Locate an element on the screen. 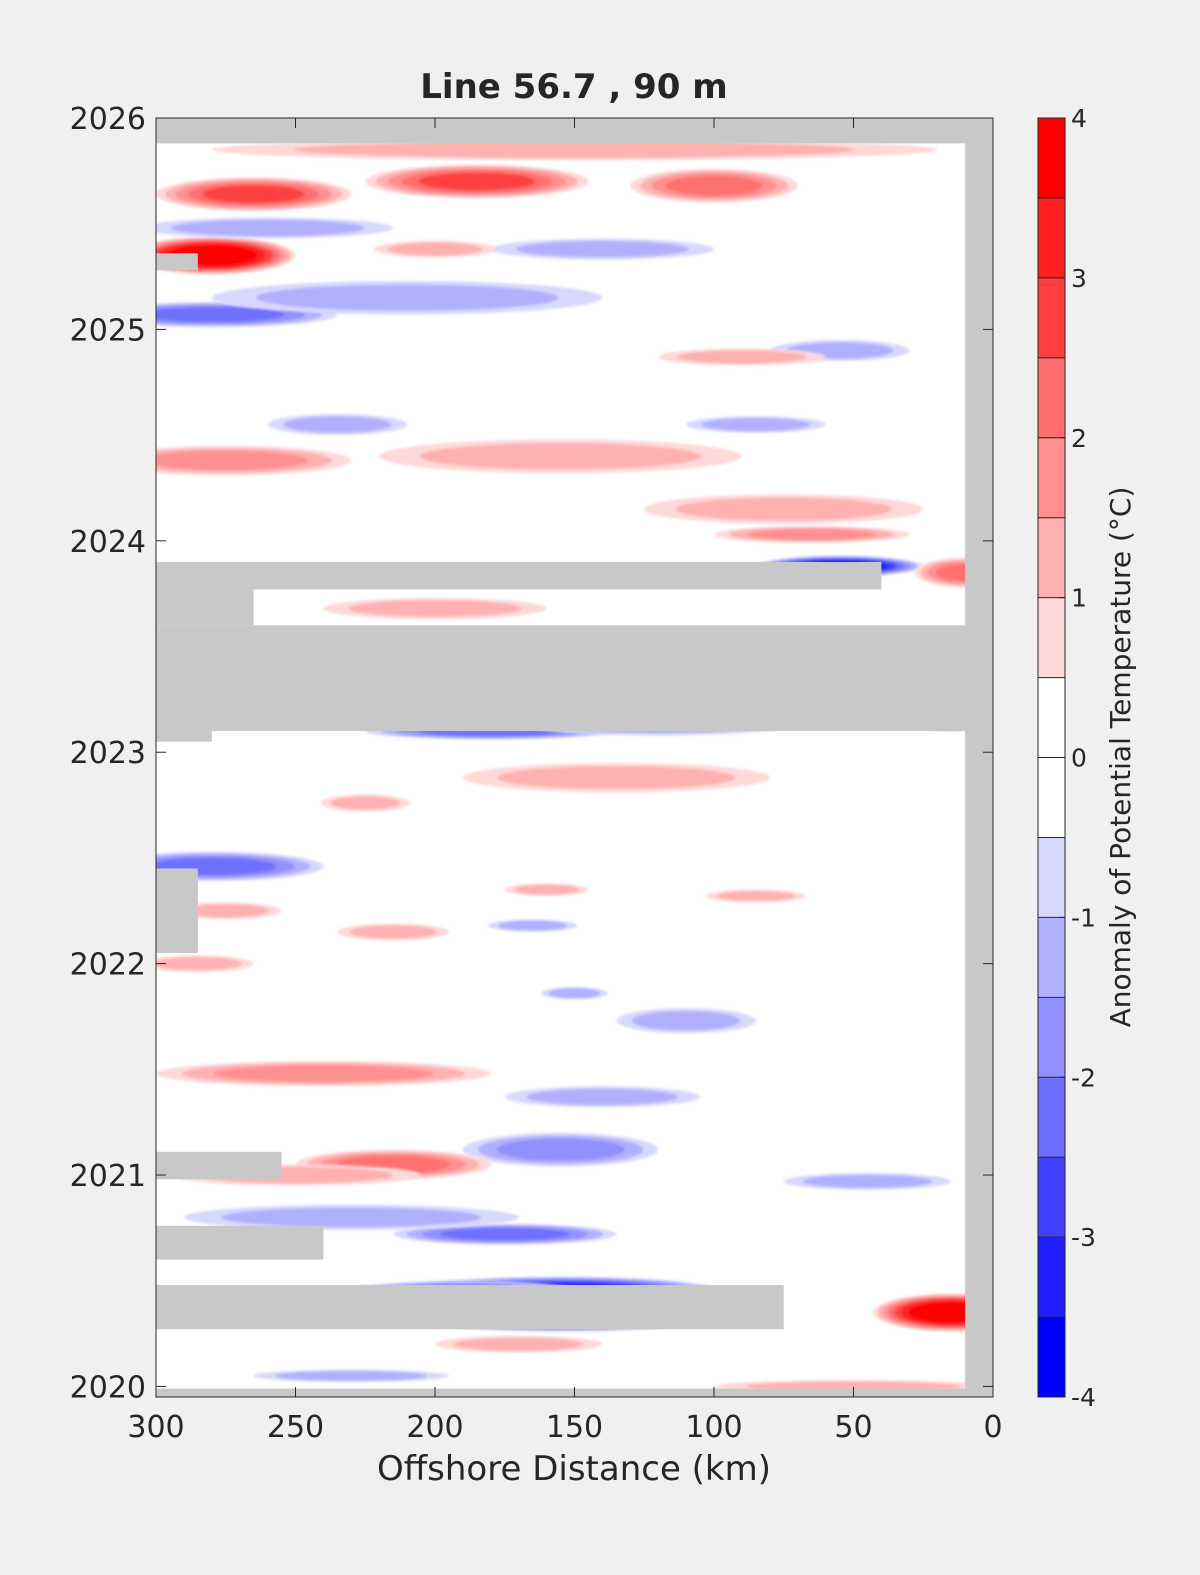 Image resolution: width=1200 pixels, height=1575 pixels. x-tick-label: 150 is located at coordinates (574, 1427).